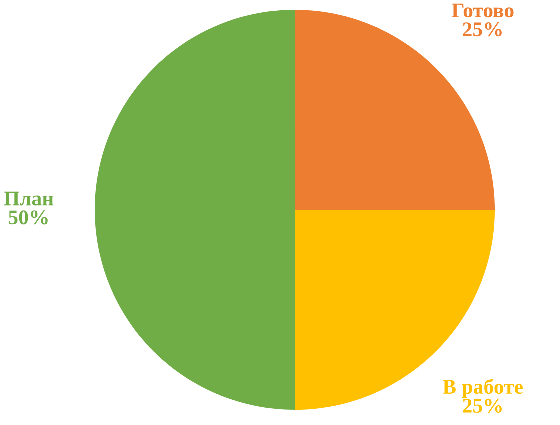 This screenshot has height=425, width=560. I want to click on slice-label: Готово, so click(483, 11).